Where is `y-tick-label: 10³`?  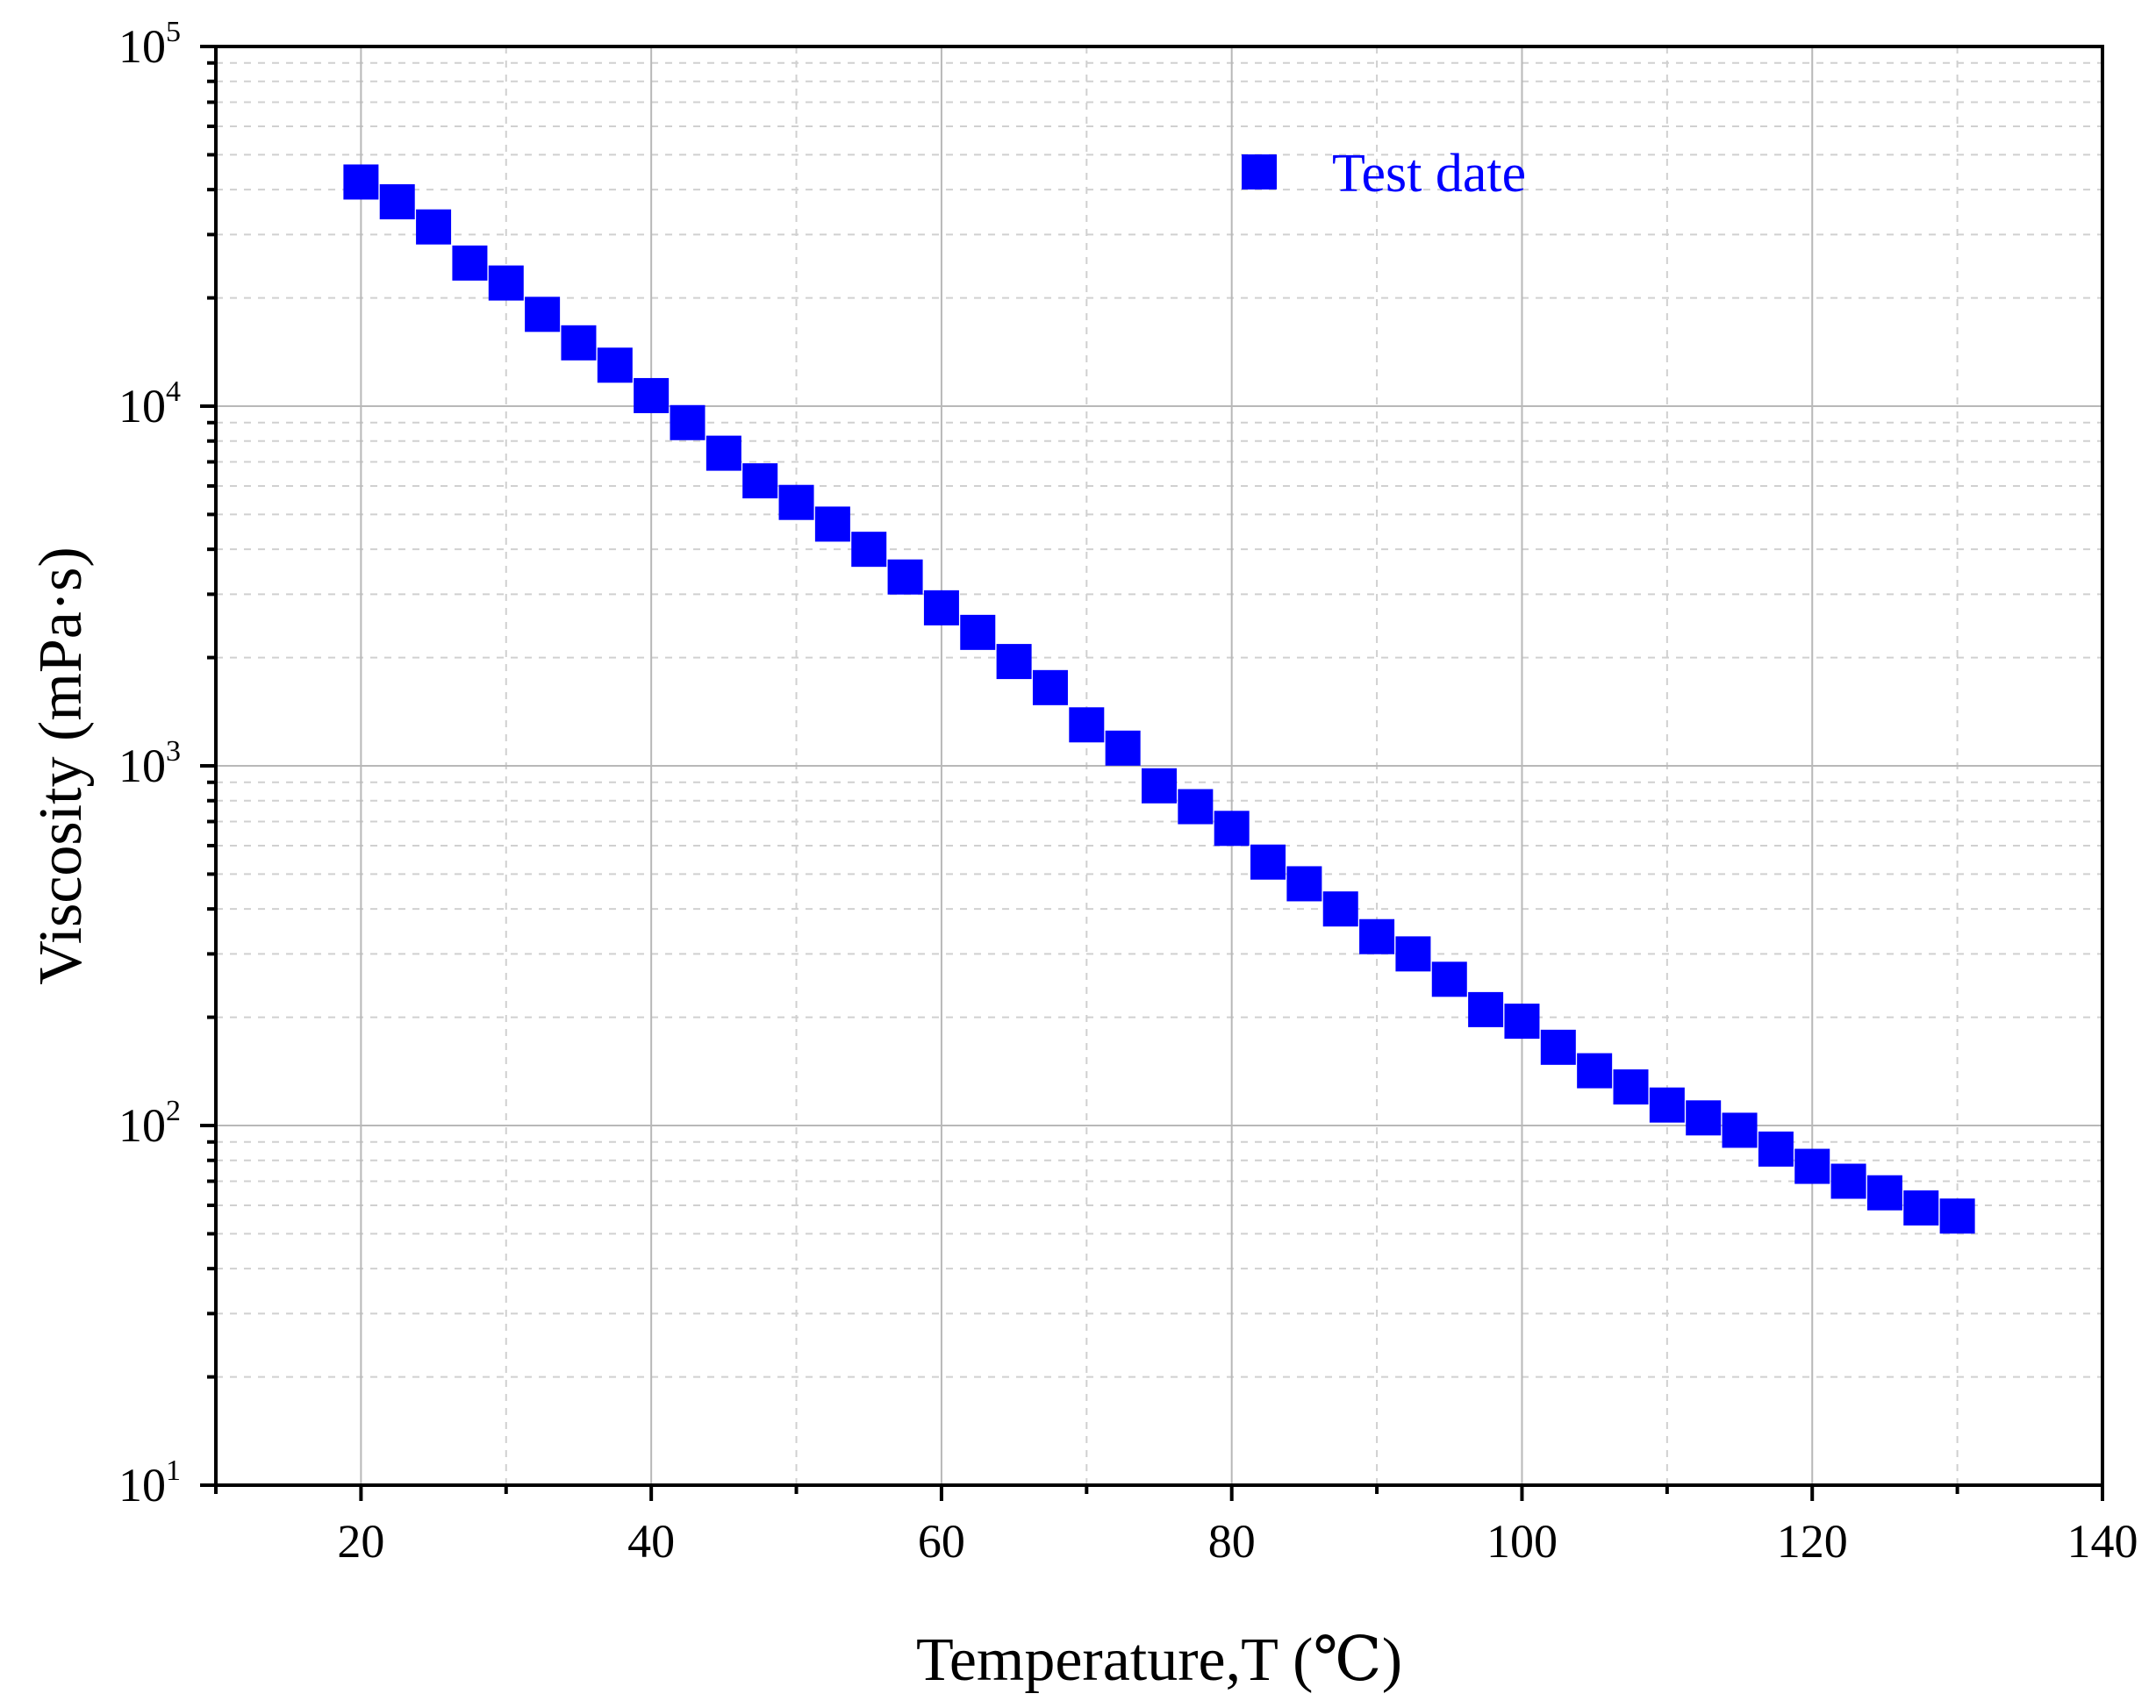
y-tick-label: 10³ is located at coordinates (149, 763).